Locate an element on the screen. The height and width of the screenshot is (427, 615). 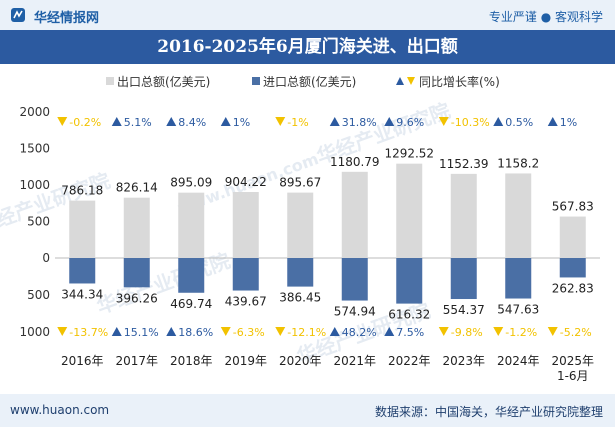
legend-triangle-down-icon is located at coordinates (411, 81).